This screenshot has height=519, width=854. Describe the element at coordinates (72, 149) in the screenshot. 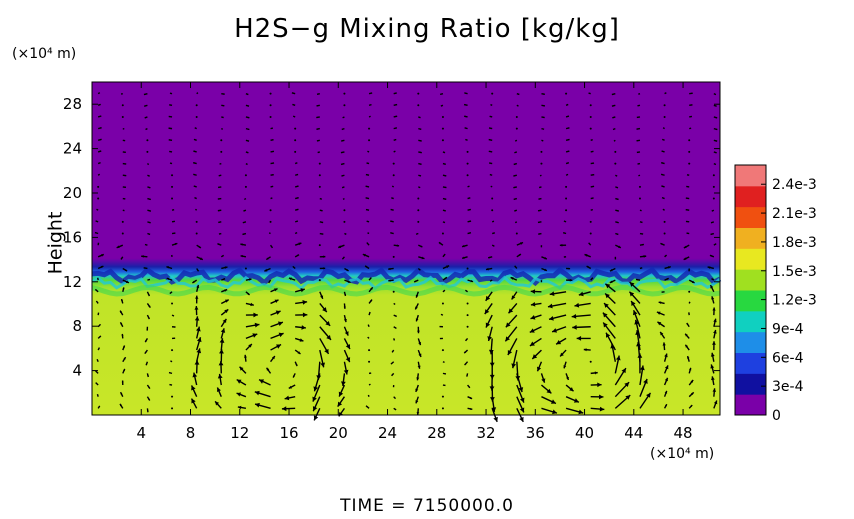

I see `y-tick-label: 24` at that location.